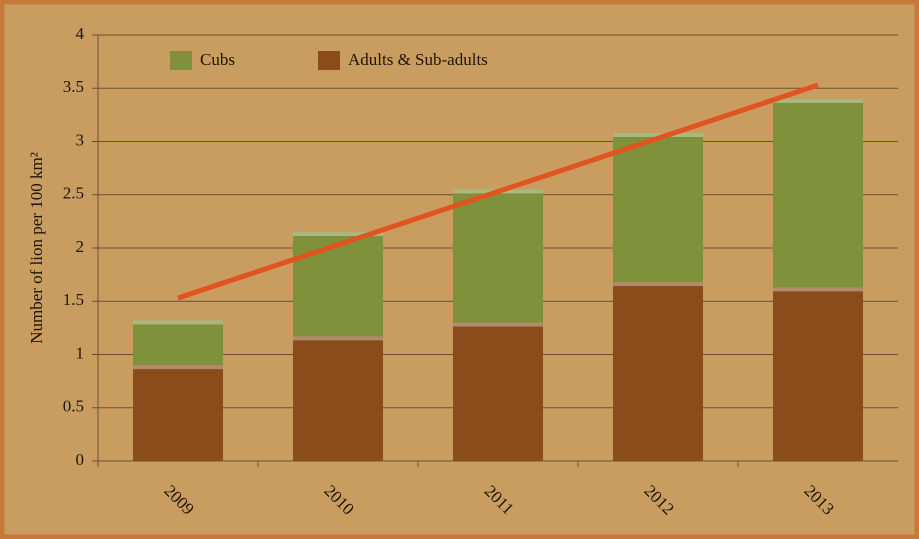 This screenshot has width=919, height=539. What do you see at coordinates (73, 193) in the screenshot?
I see `y-tick-label: 2.5` at bounding box center [73, 193].